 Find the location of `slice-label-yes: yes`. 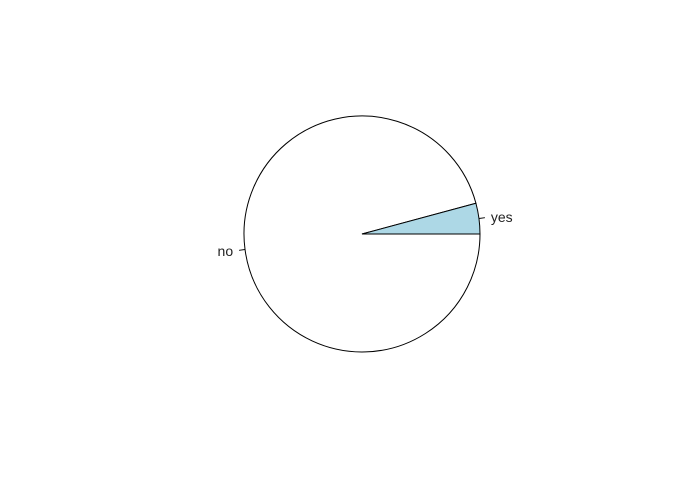

slice-label-yes: yes is located at coordinates (502, 217).